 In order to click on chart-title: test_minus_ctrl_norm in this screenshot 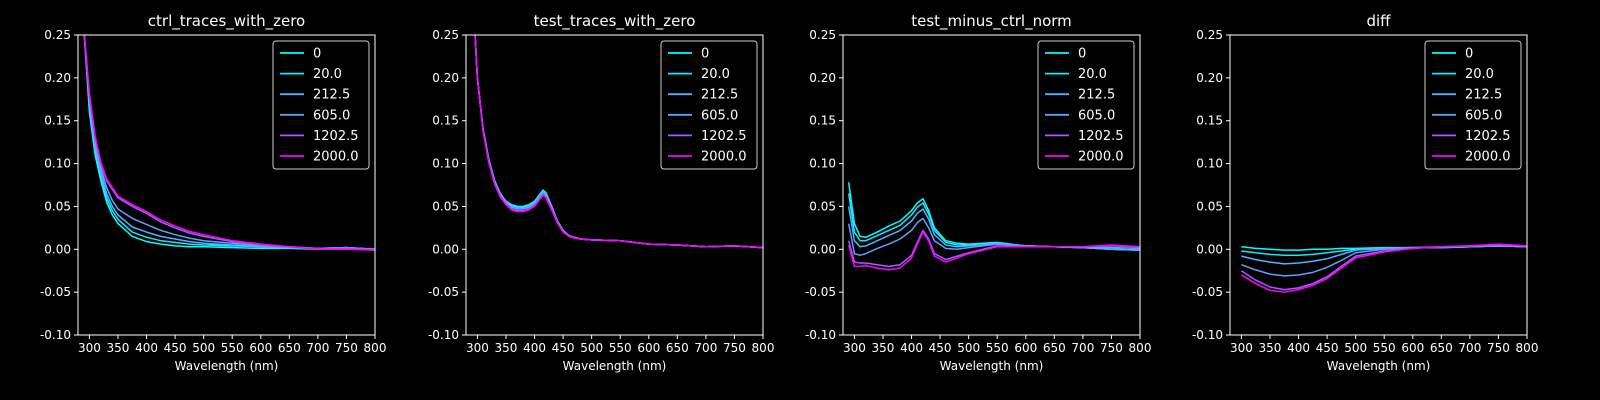, I will do `click(991, 21)`.